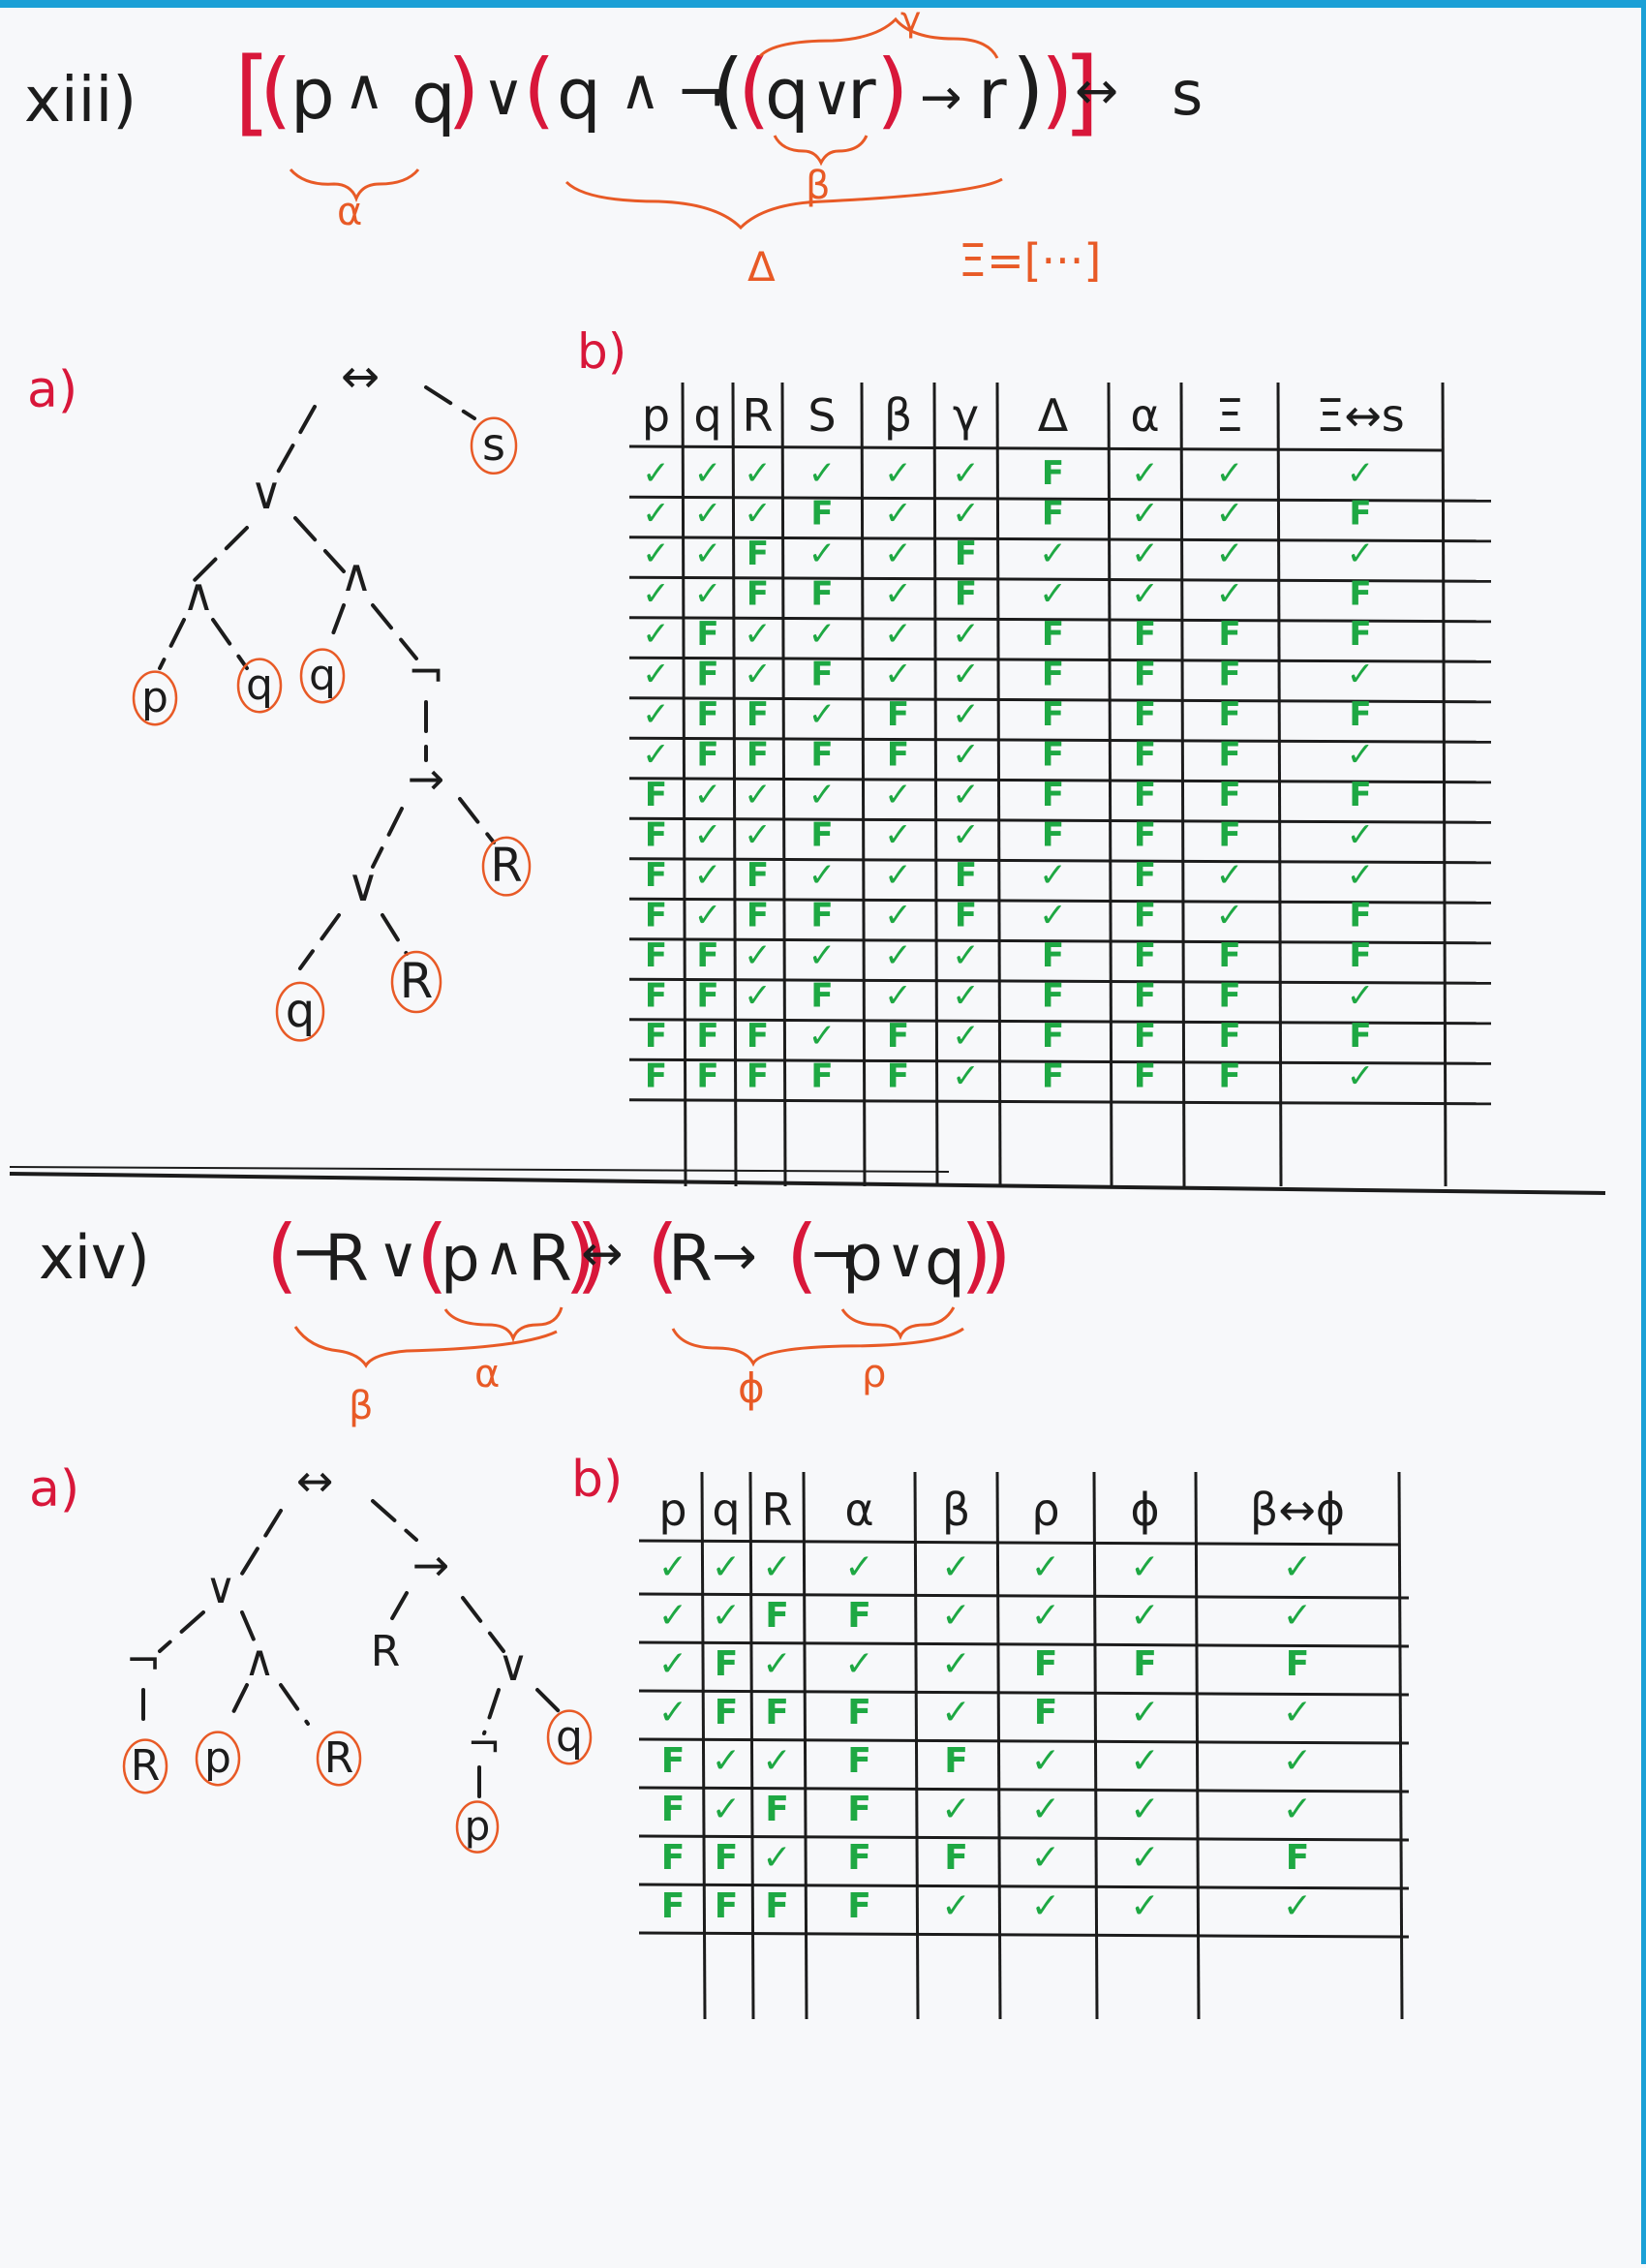 This screenshot has width=1646, height=2268. Describe the element at coordinates (1361, 416) in the screenshot. I see `table-header: Ξ↔s` at that location.